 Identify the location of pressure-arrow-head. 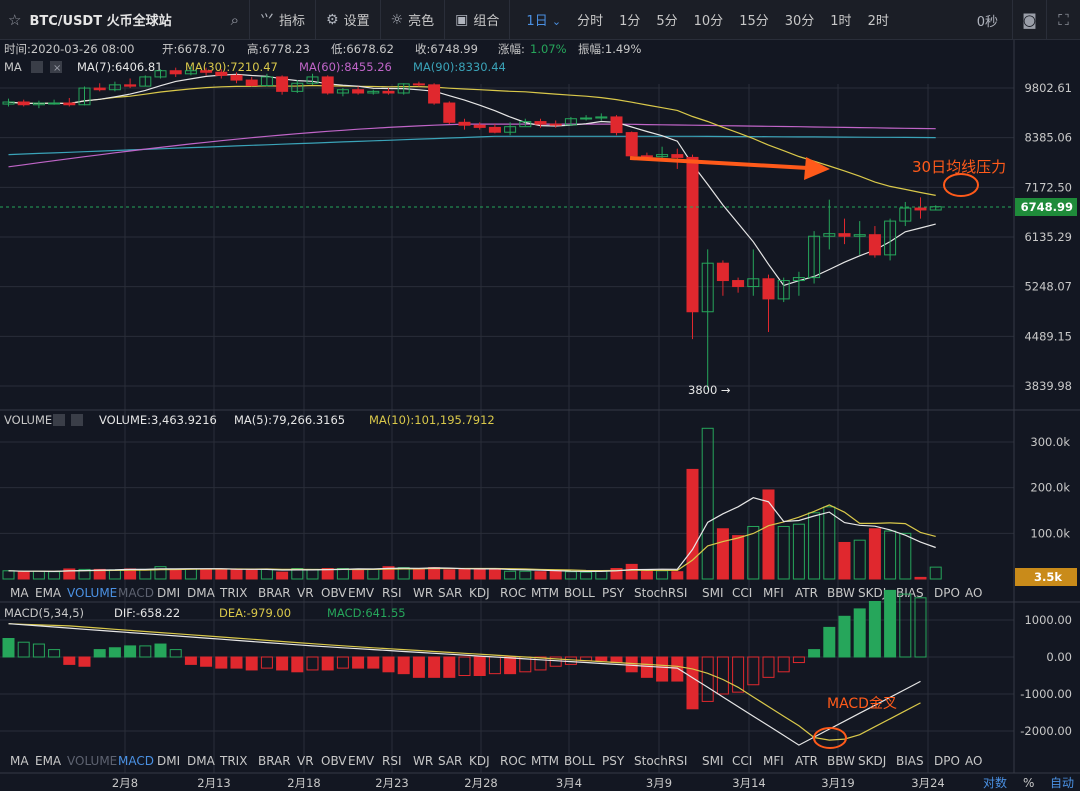
(817, 168).